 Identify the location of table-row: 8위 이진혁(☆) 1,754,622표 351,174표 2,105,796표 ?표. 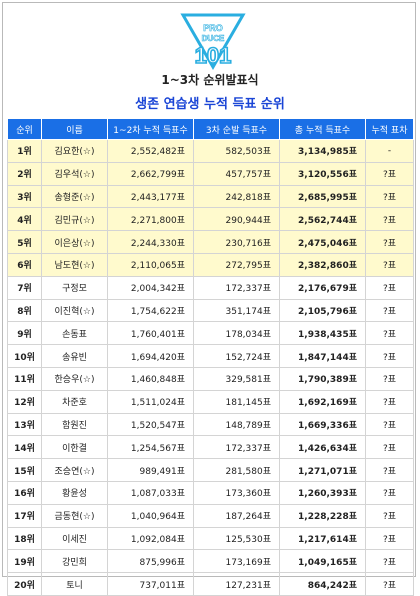
(210, 310).